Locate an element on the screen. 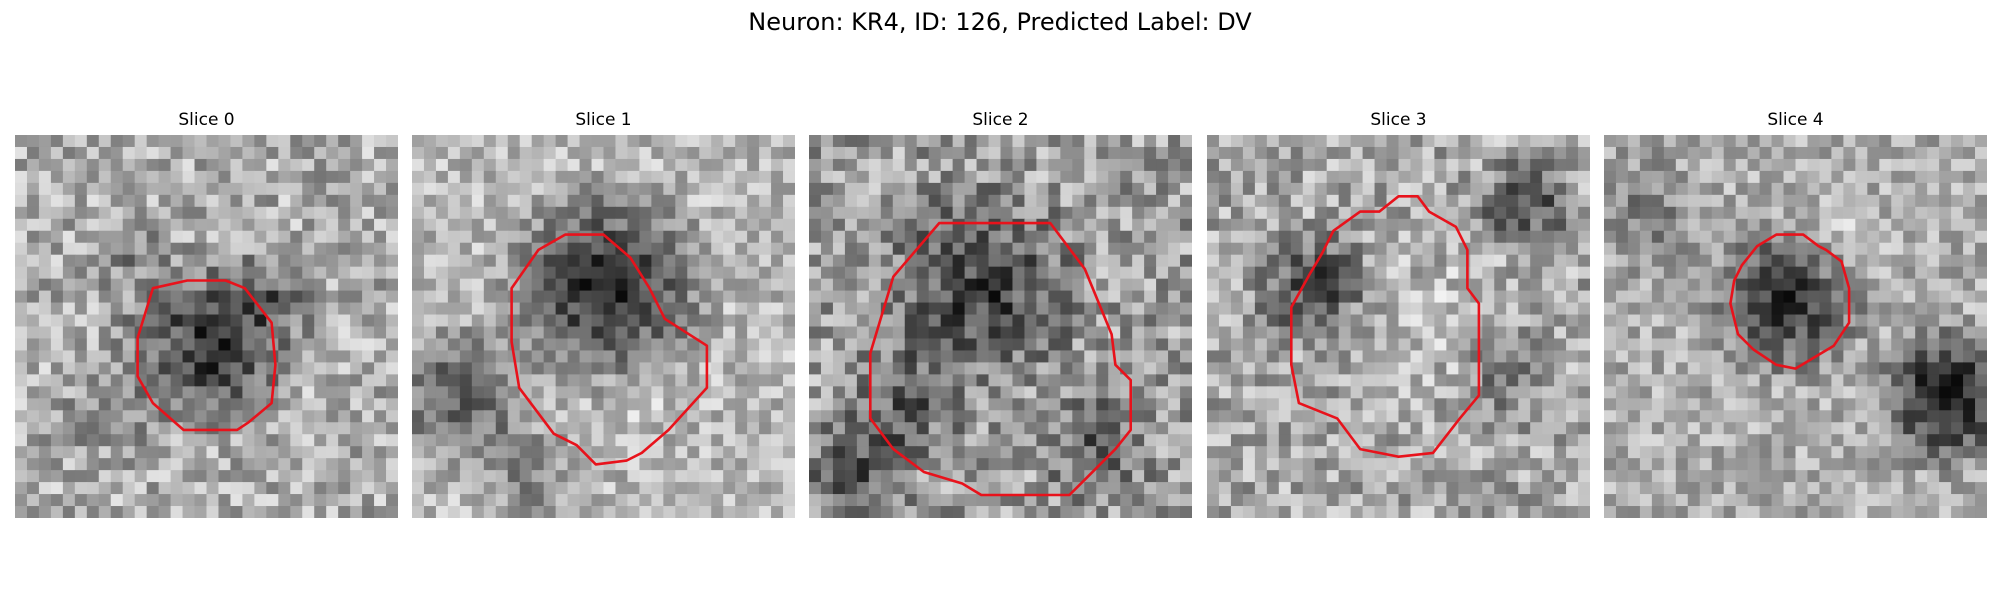 The image size is (2000, 600). slice-title-2: Slice 2 is located at coordinates (1000, 120).